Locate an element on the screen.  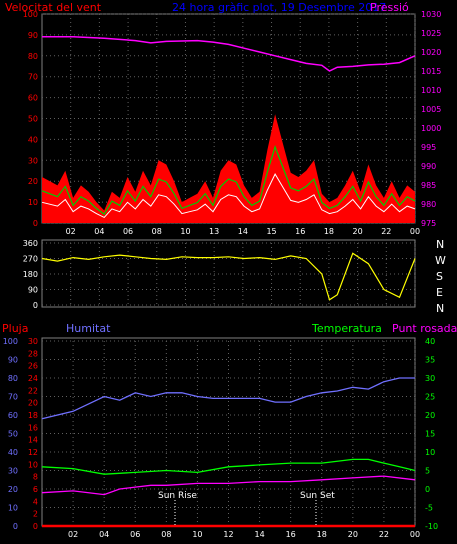
wind-axis-tick: 30 is located at coordinates (33, 160).